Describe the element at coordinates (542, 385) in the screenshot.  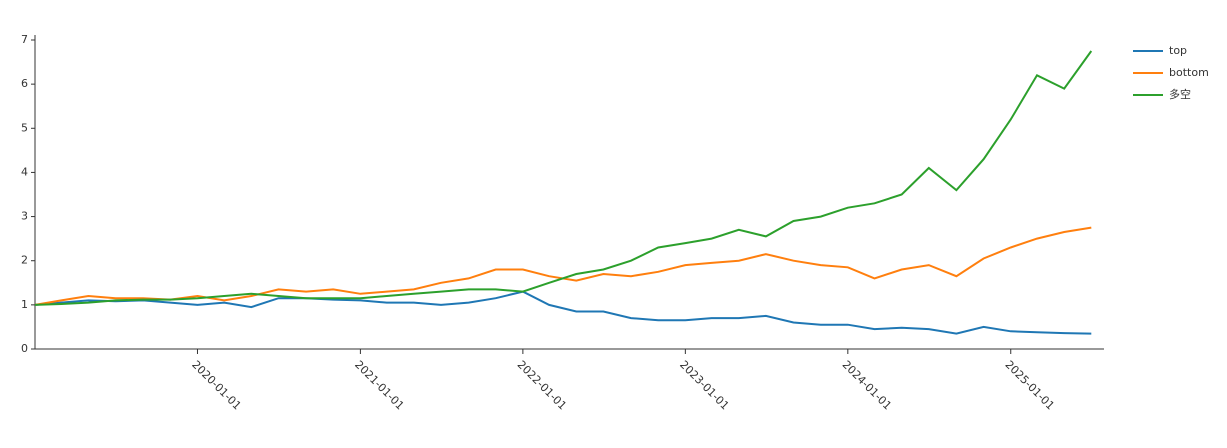
I see `x-tick-label: 2022-01-01` at that location.